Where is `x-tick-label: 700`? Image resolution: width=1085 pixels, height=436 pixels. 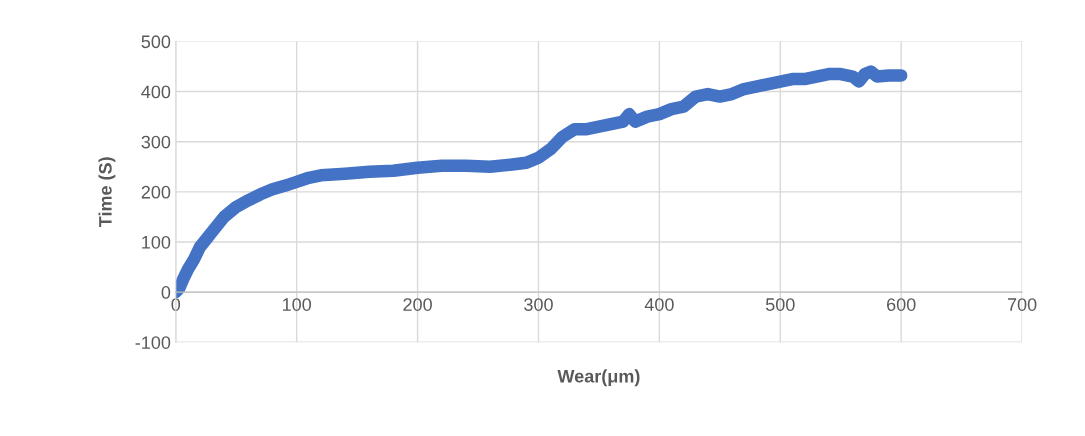
x-tick-label: 700 is located at coordinates (1022, 304).